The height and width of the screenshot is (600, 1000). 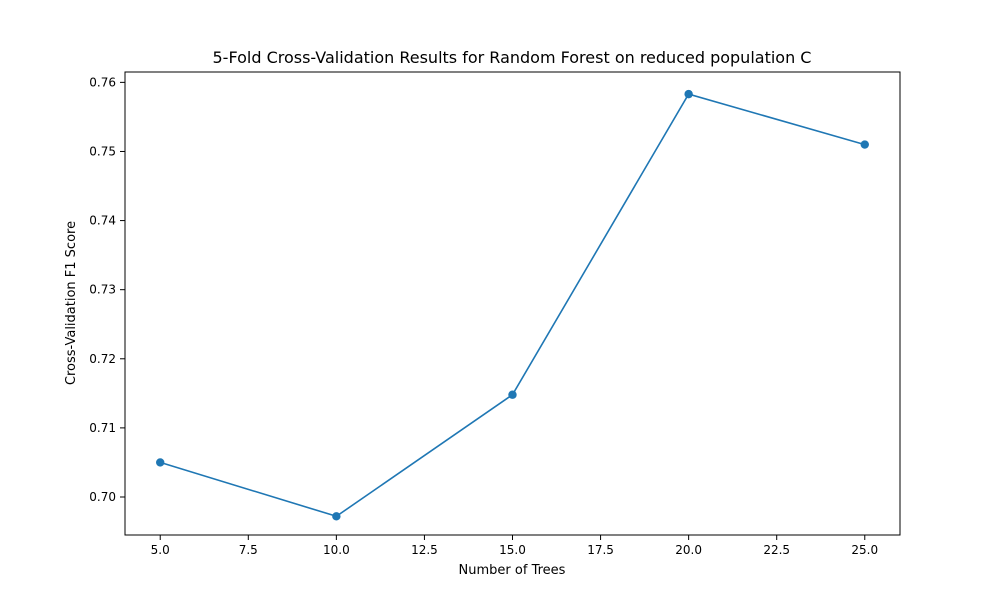 I want to click on y-axis: 0.70 0.71 0.72 0.73 0.74 0.75 0.76, so click(x=107, y=289).